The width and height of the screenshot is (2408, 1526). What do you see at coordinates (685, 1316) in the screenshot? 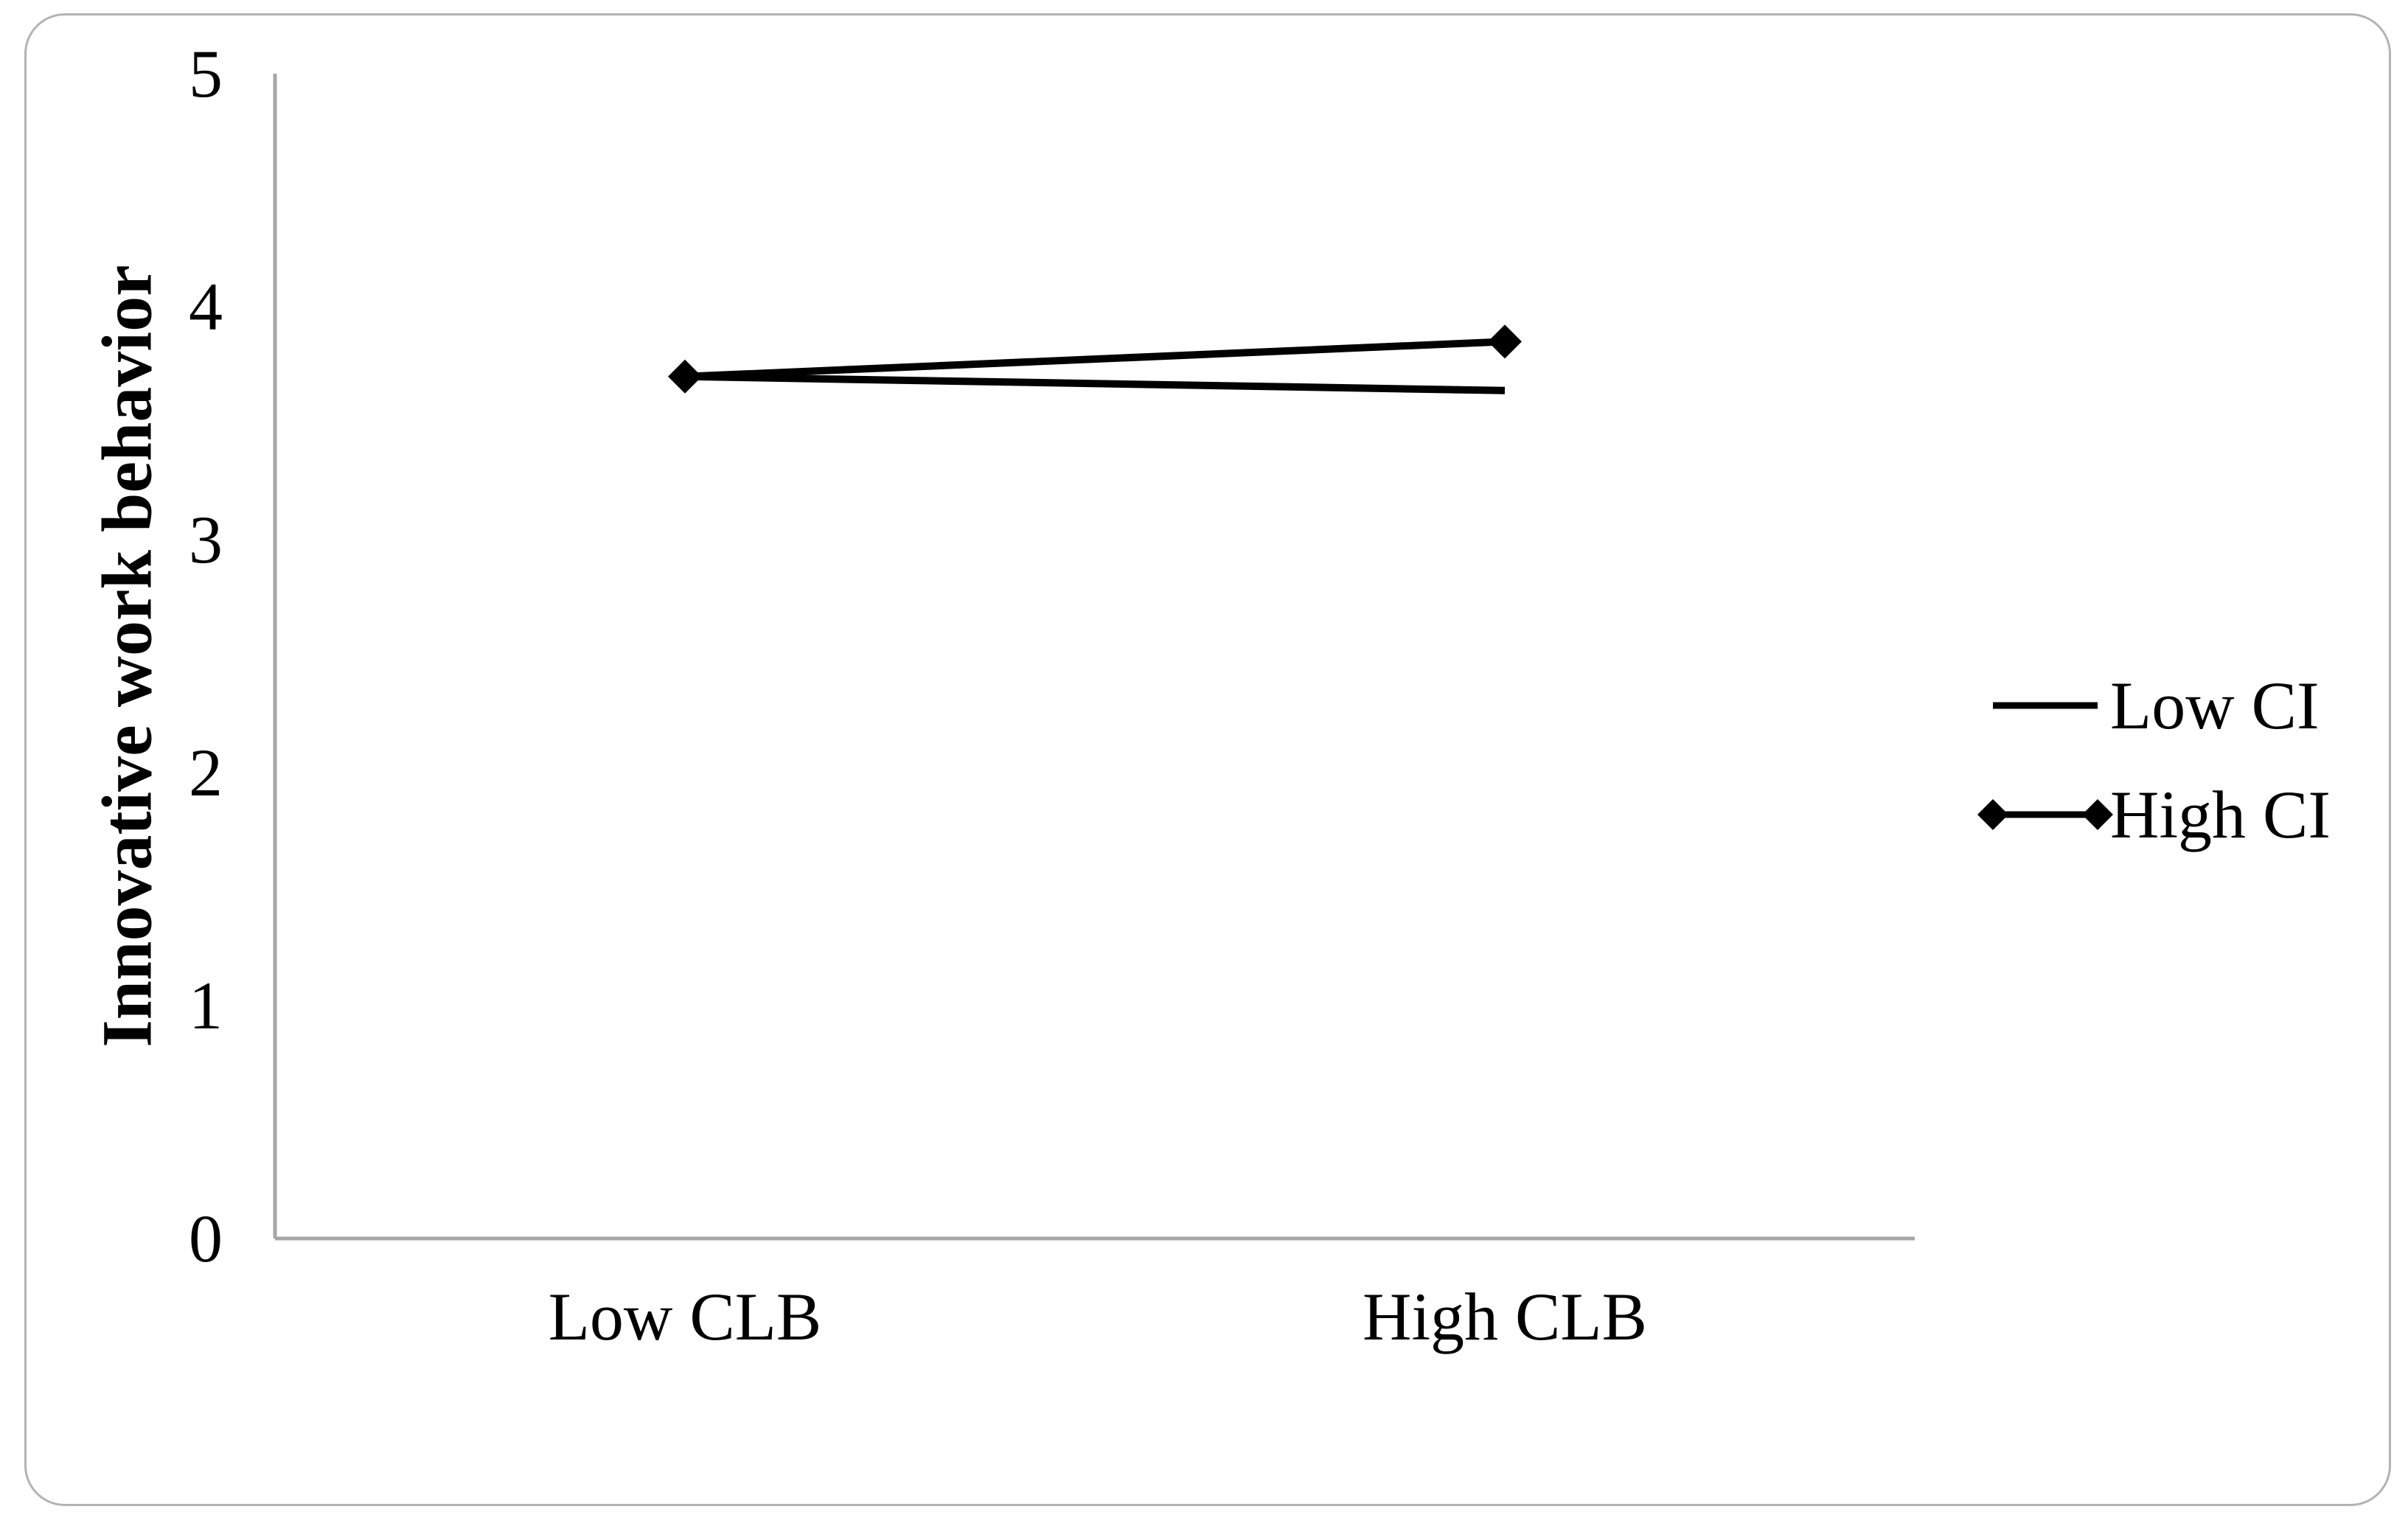
I see `x-category-label: Low CLB` at bounding box center [685, 1316].